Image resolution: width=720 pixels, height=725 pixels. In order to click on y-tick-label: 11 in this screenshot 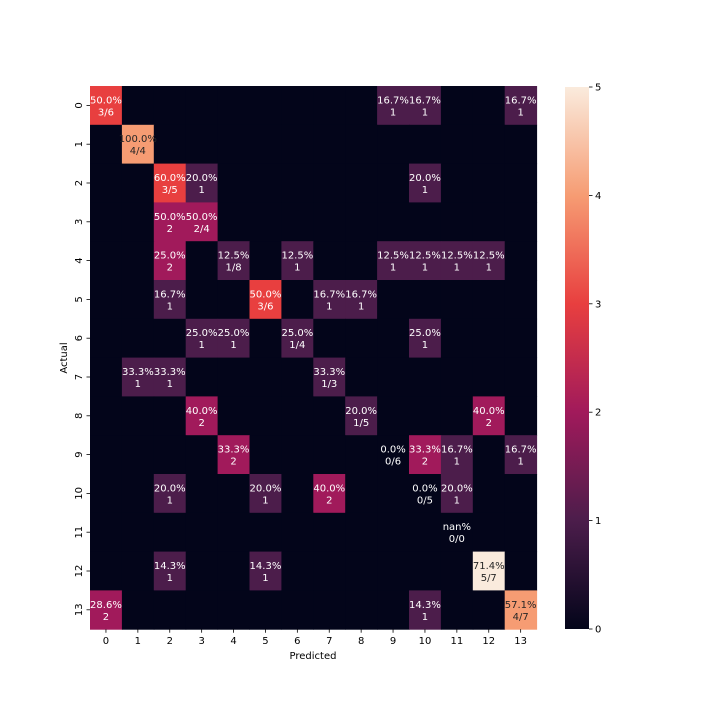, I will do `click(79, 532)`.